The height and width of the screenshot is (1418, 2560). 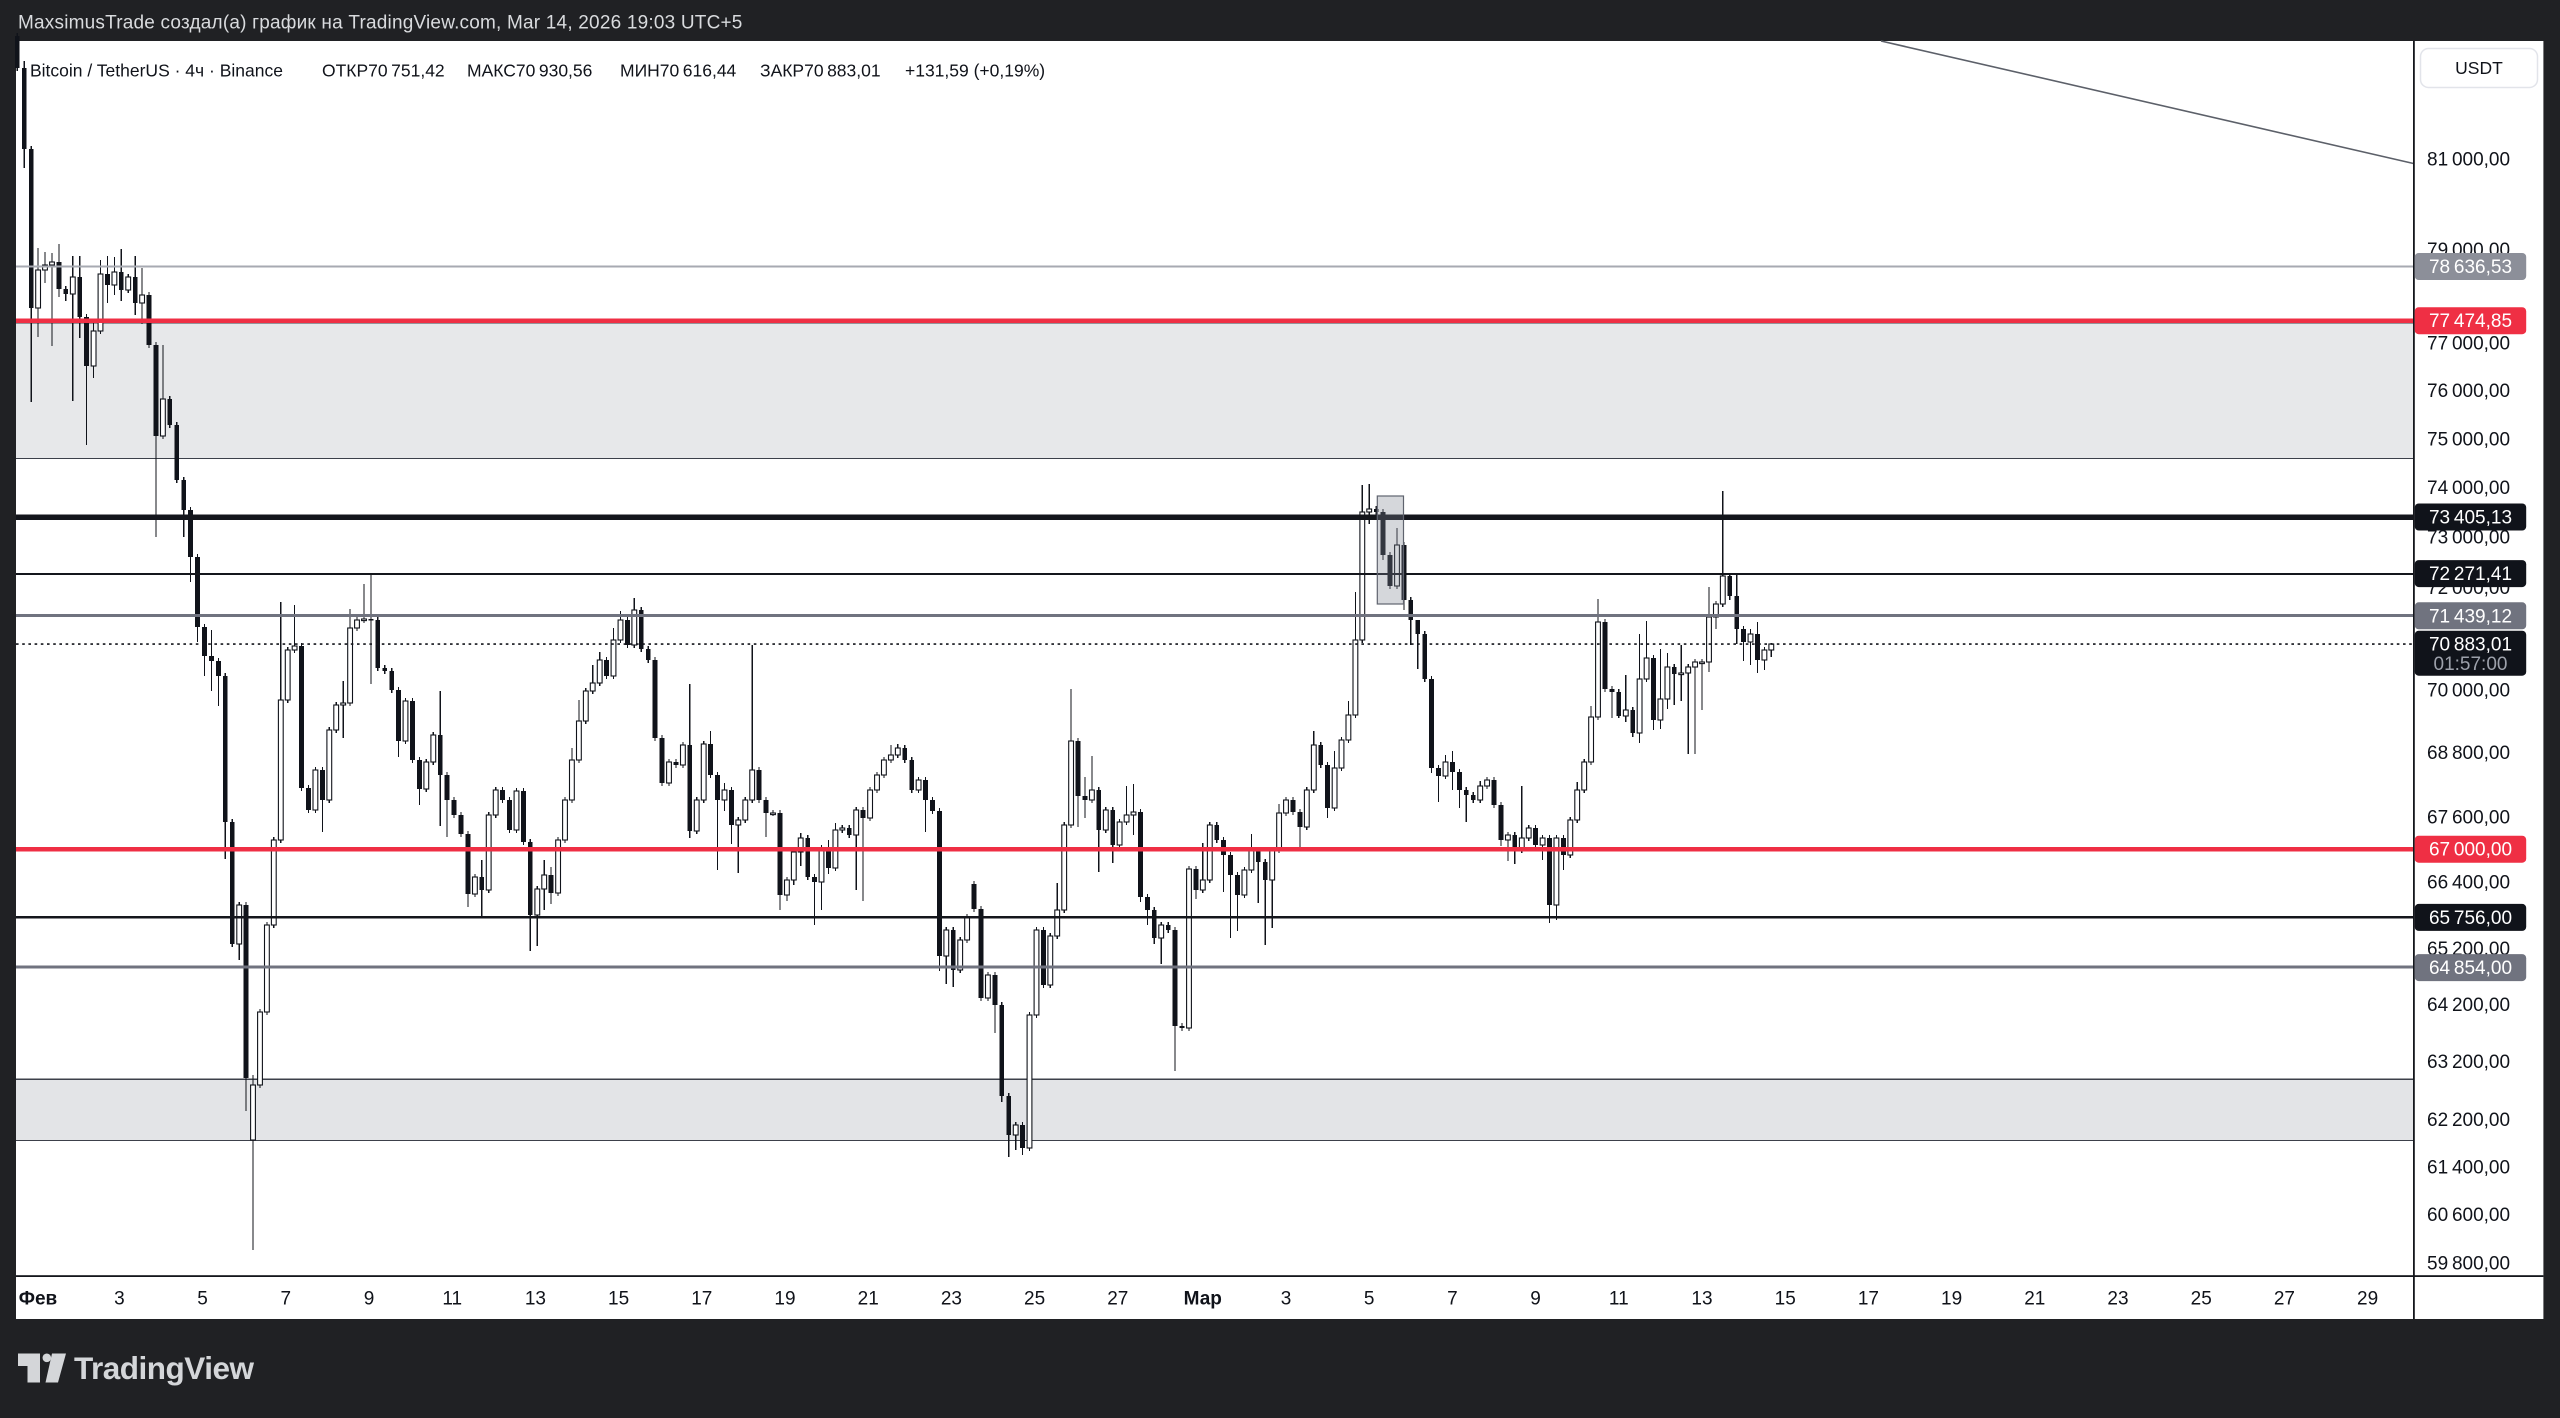 What do you see at coordinates (2468, 882) in the screenshot?
I see `svg-text: 66 400,00` at bounding box center [2468, 882].